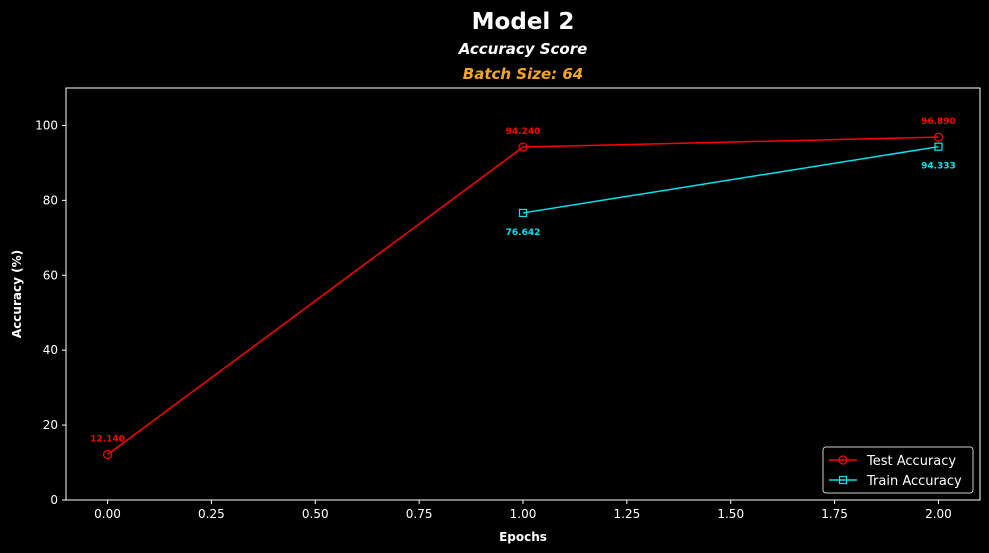 The height and width of the screenshot is (553, 989). Describe the element at coordinates (50, 200) in the screenshot. I see `y-tick-label: 80` at that location.